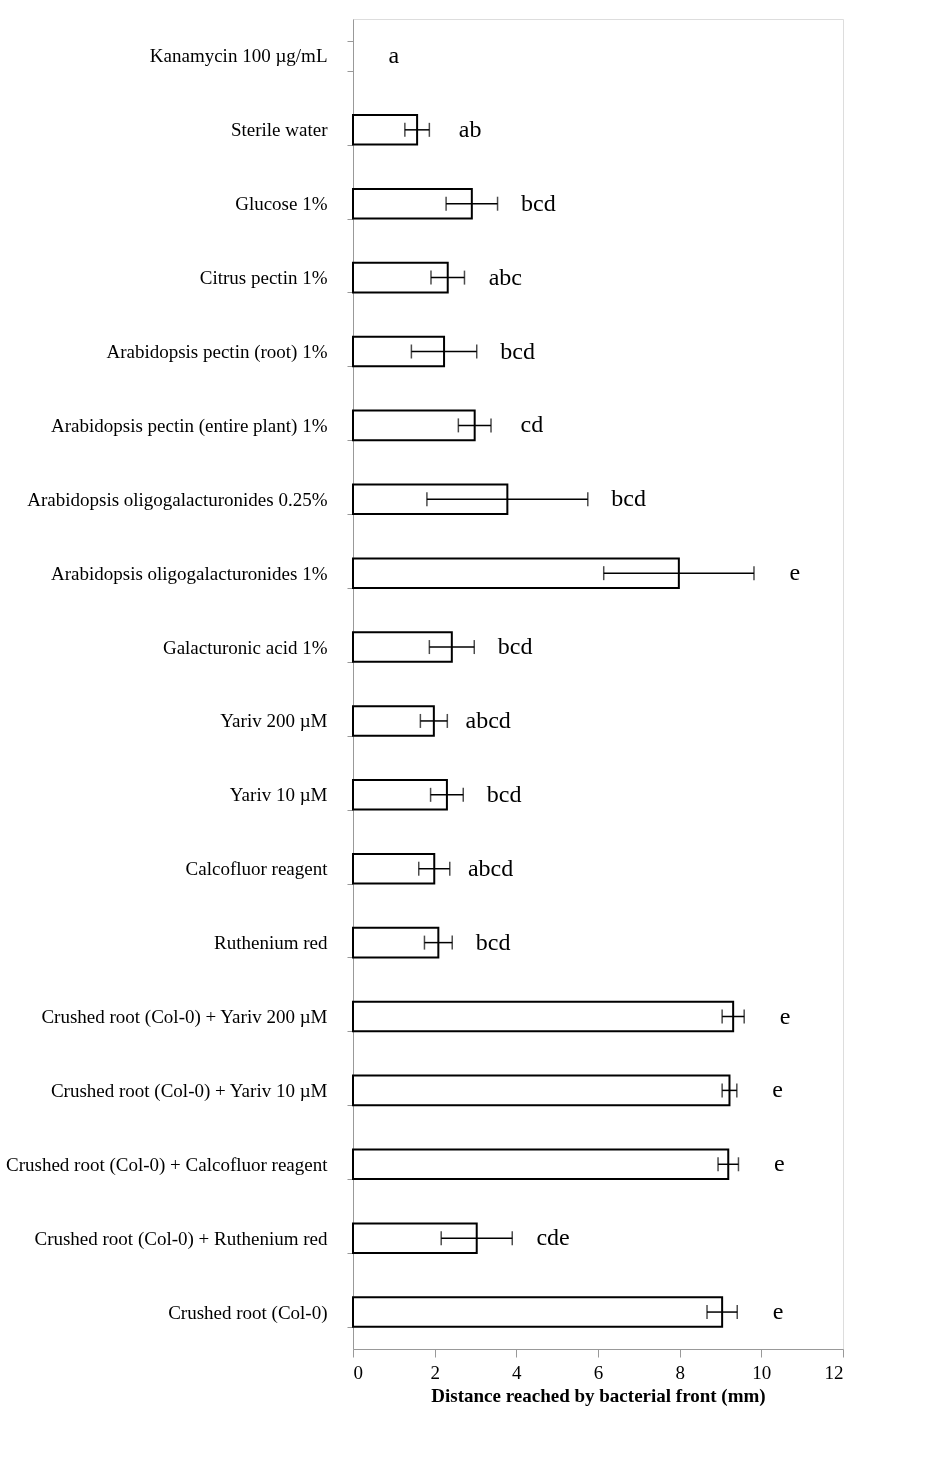  What do you see at coordinates (553, 1237) in the screenshot?
I see `annotation: cde` at bounding box center [553, 1237].